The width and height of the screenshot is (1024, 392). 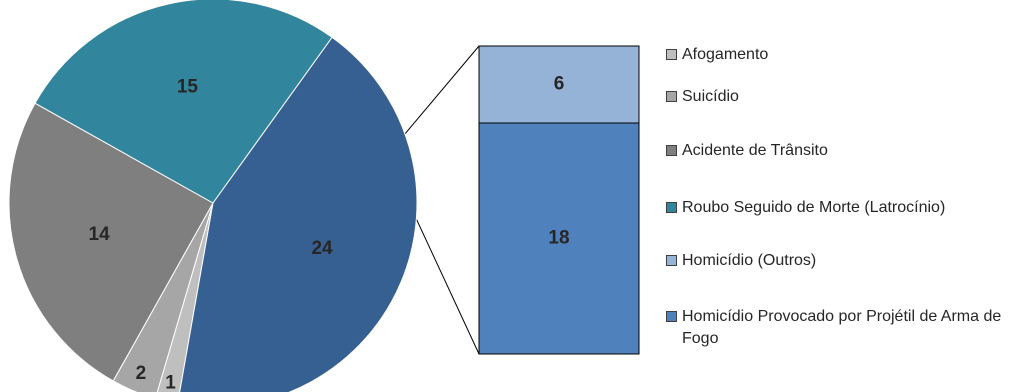 What do you see at coordinates (844, 55) in the screenshot?
I see `legend-item-afogamento: Afogamento` at bounding box center [844, 55].